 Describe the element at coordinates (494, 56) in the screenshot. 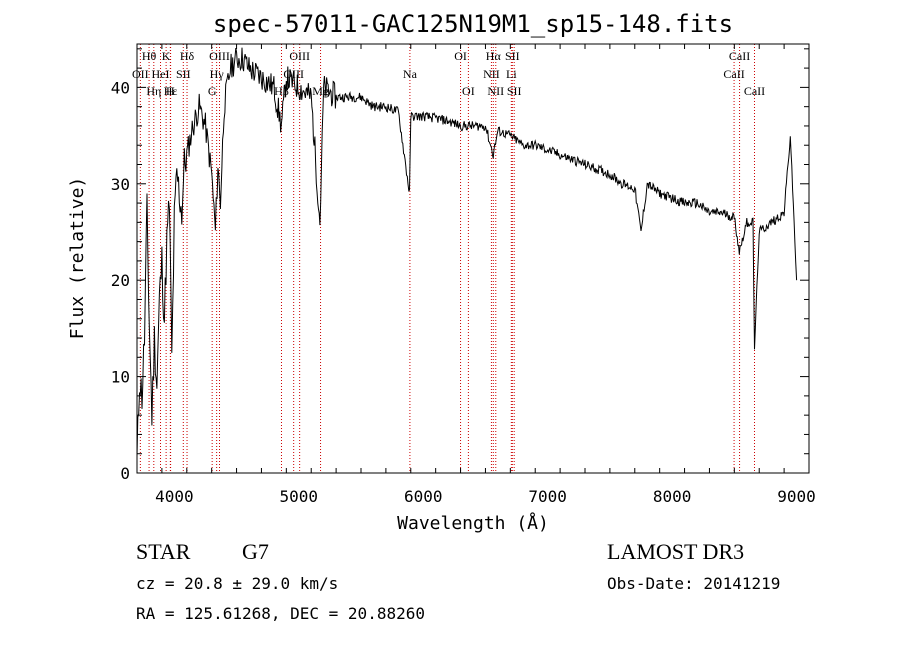

I see `marker-label: Hα` at that location.